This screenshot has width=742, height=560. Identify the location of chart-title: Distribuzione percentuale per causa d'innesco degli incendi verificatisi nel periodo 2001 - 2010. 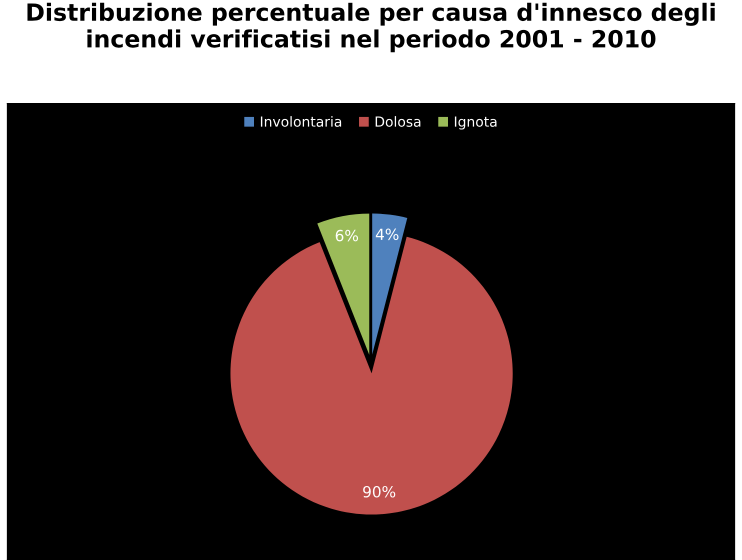
(371, 27).